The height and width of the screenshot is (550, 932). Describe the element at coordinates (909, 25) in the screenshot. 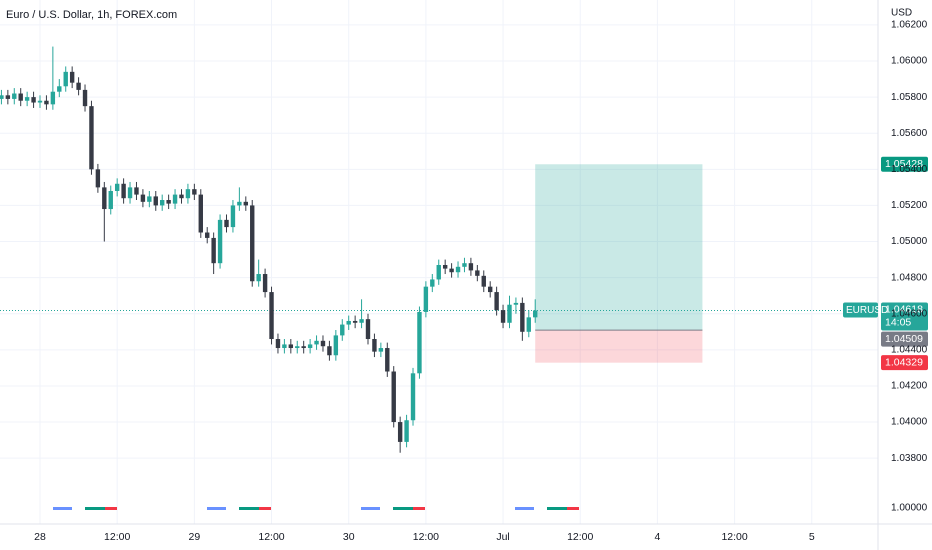

I see `y-tick-label: 1.06200` at that location.